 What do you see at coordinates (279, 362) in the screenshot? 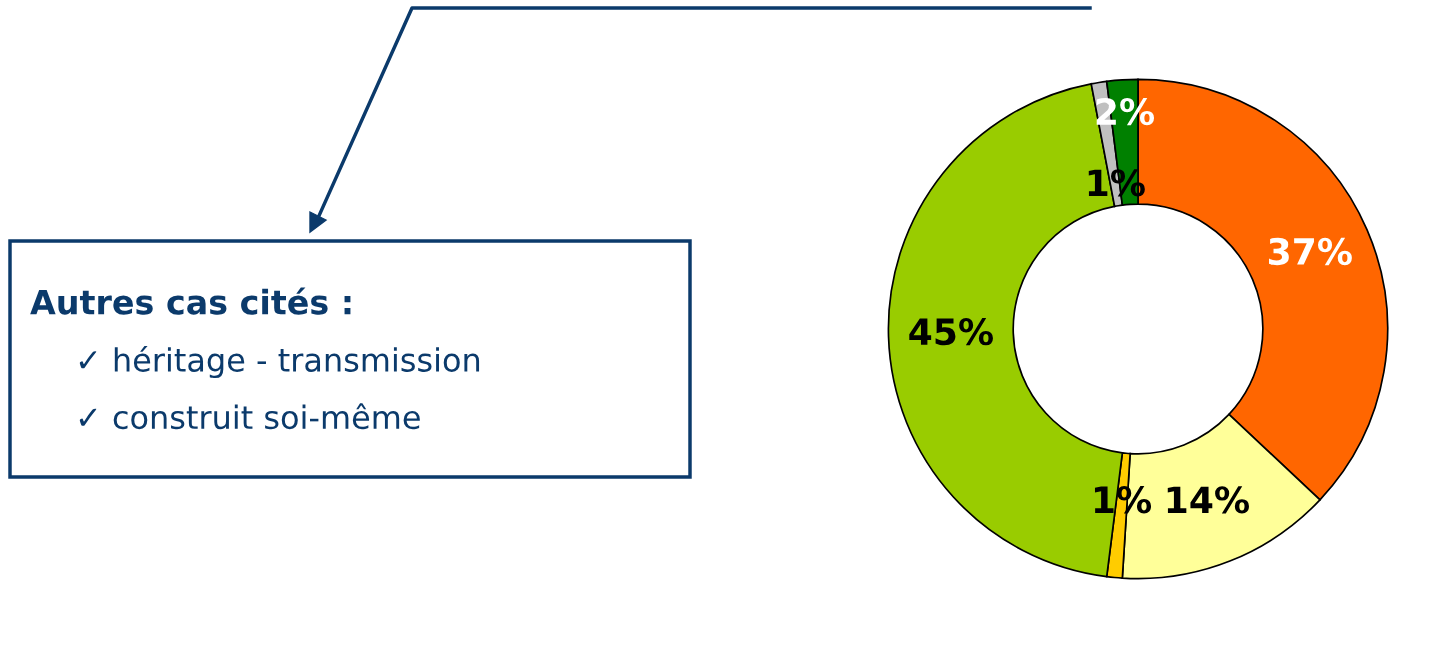
I see `text: ✓ héritage - transmission` at bounding box center [279, 362].